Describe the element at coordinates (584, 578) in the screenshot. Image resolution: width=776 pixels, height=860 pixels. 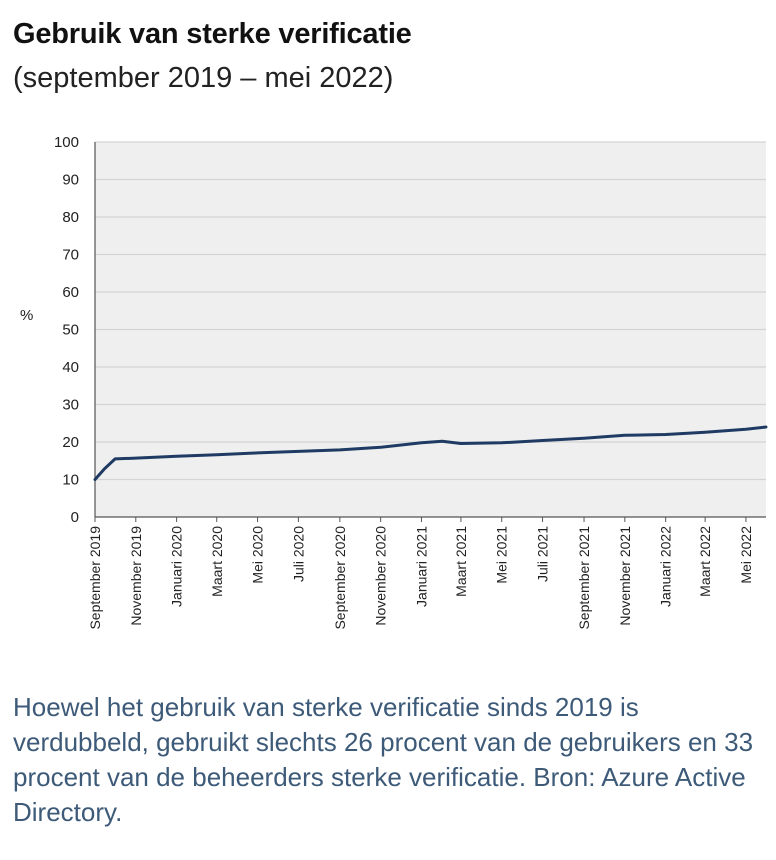
I see `x-tick-label: September 2021` at that location.